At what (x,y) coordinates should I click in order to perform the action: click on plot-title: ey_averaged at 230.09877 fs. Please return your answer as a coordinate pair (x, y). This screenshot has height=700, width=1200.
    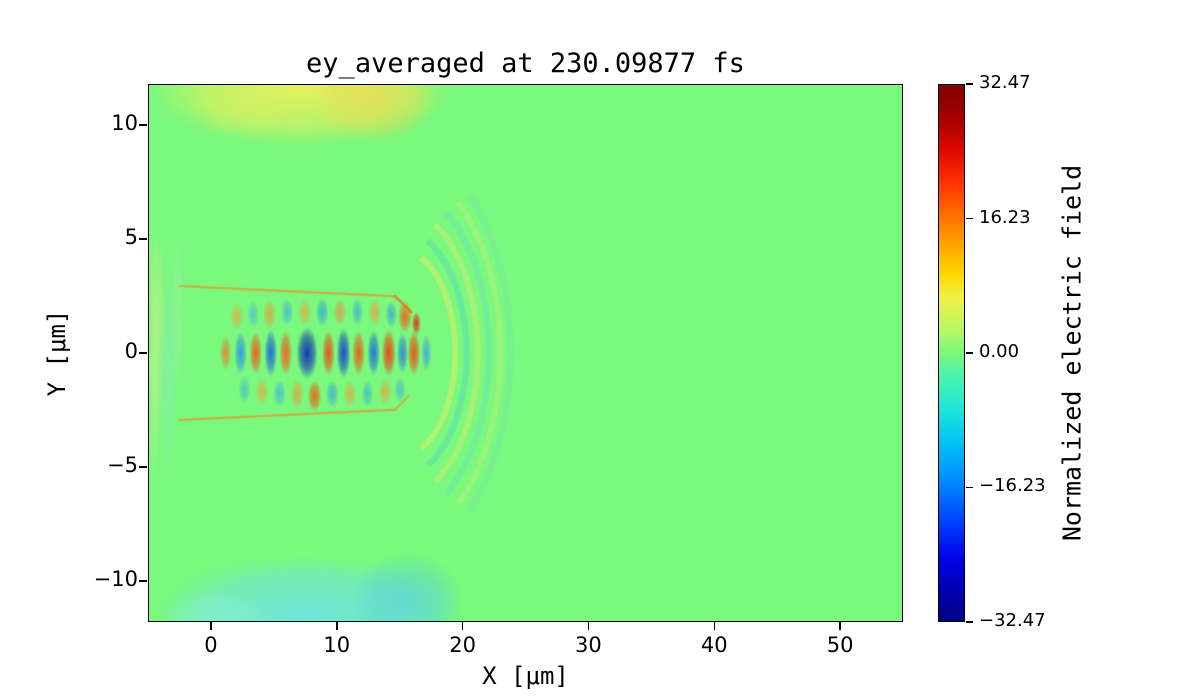
    Looking at the image, I should click on (525, 63).